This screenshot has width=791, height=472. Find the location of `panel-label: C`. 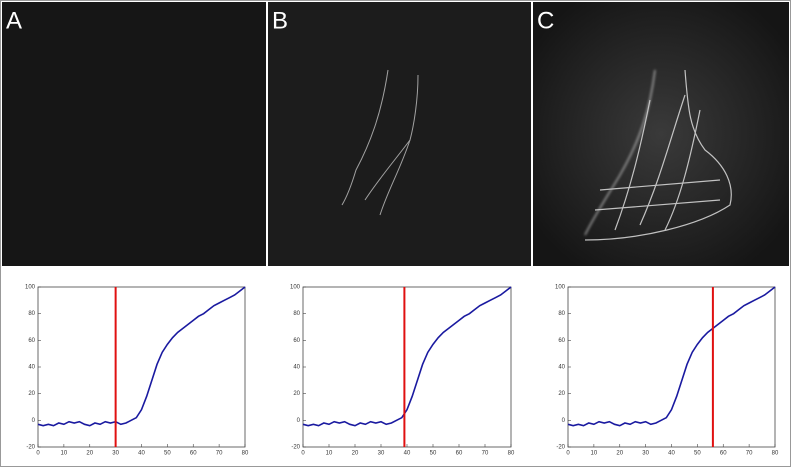

panel-label: C is located at coordinates (545, 20).